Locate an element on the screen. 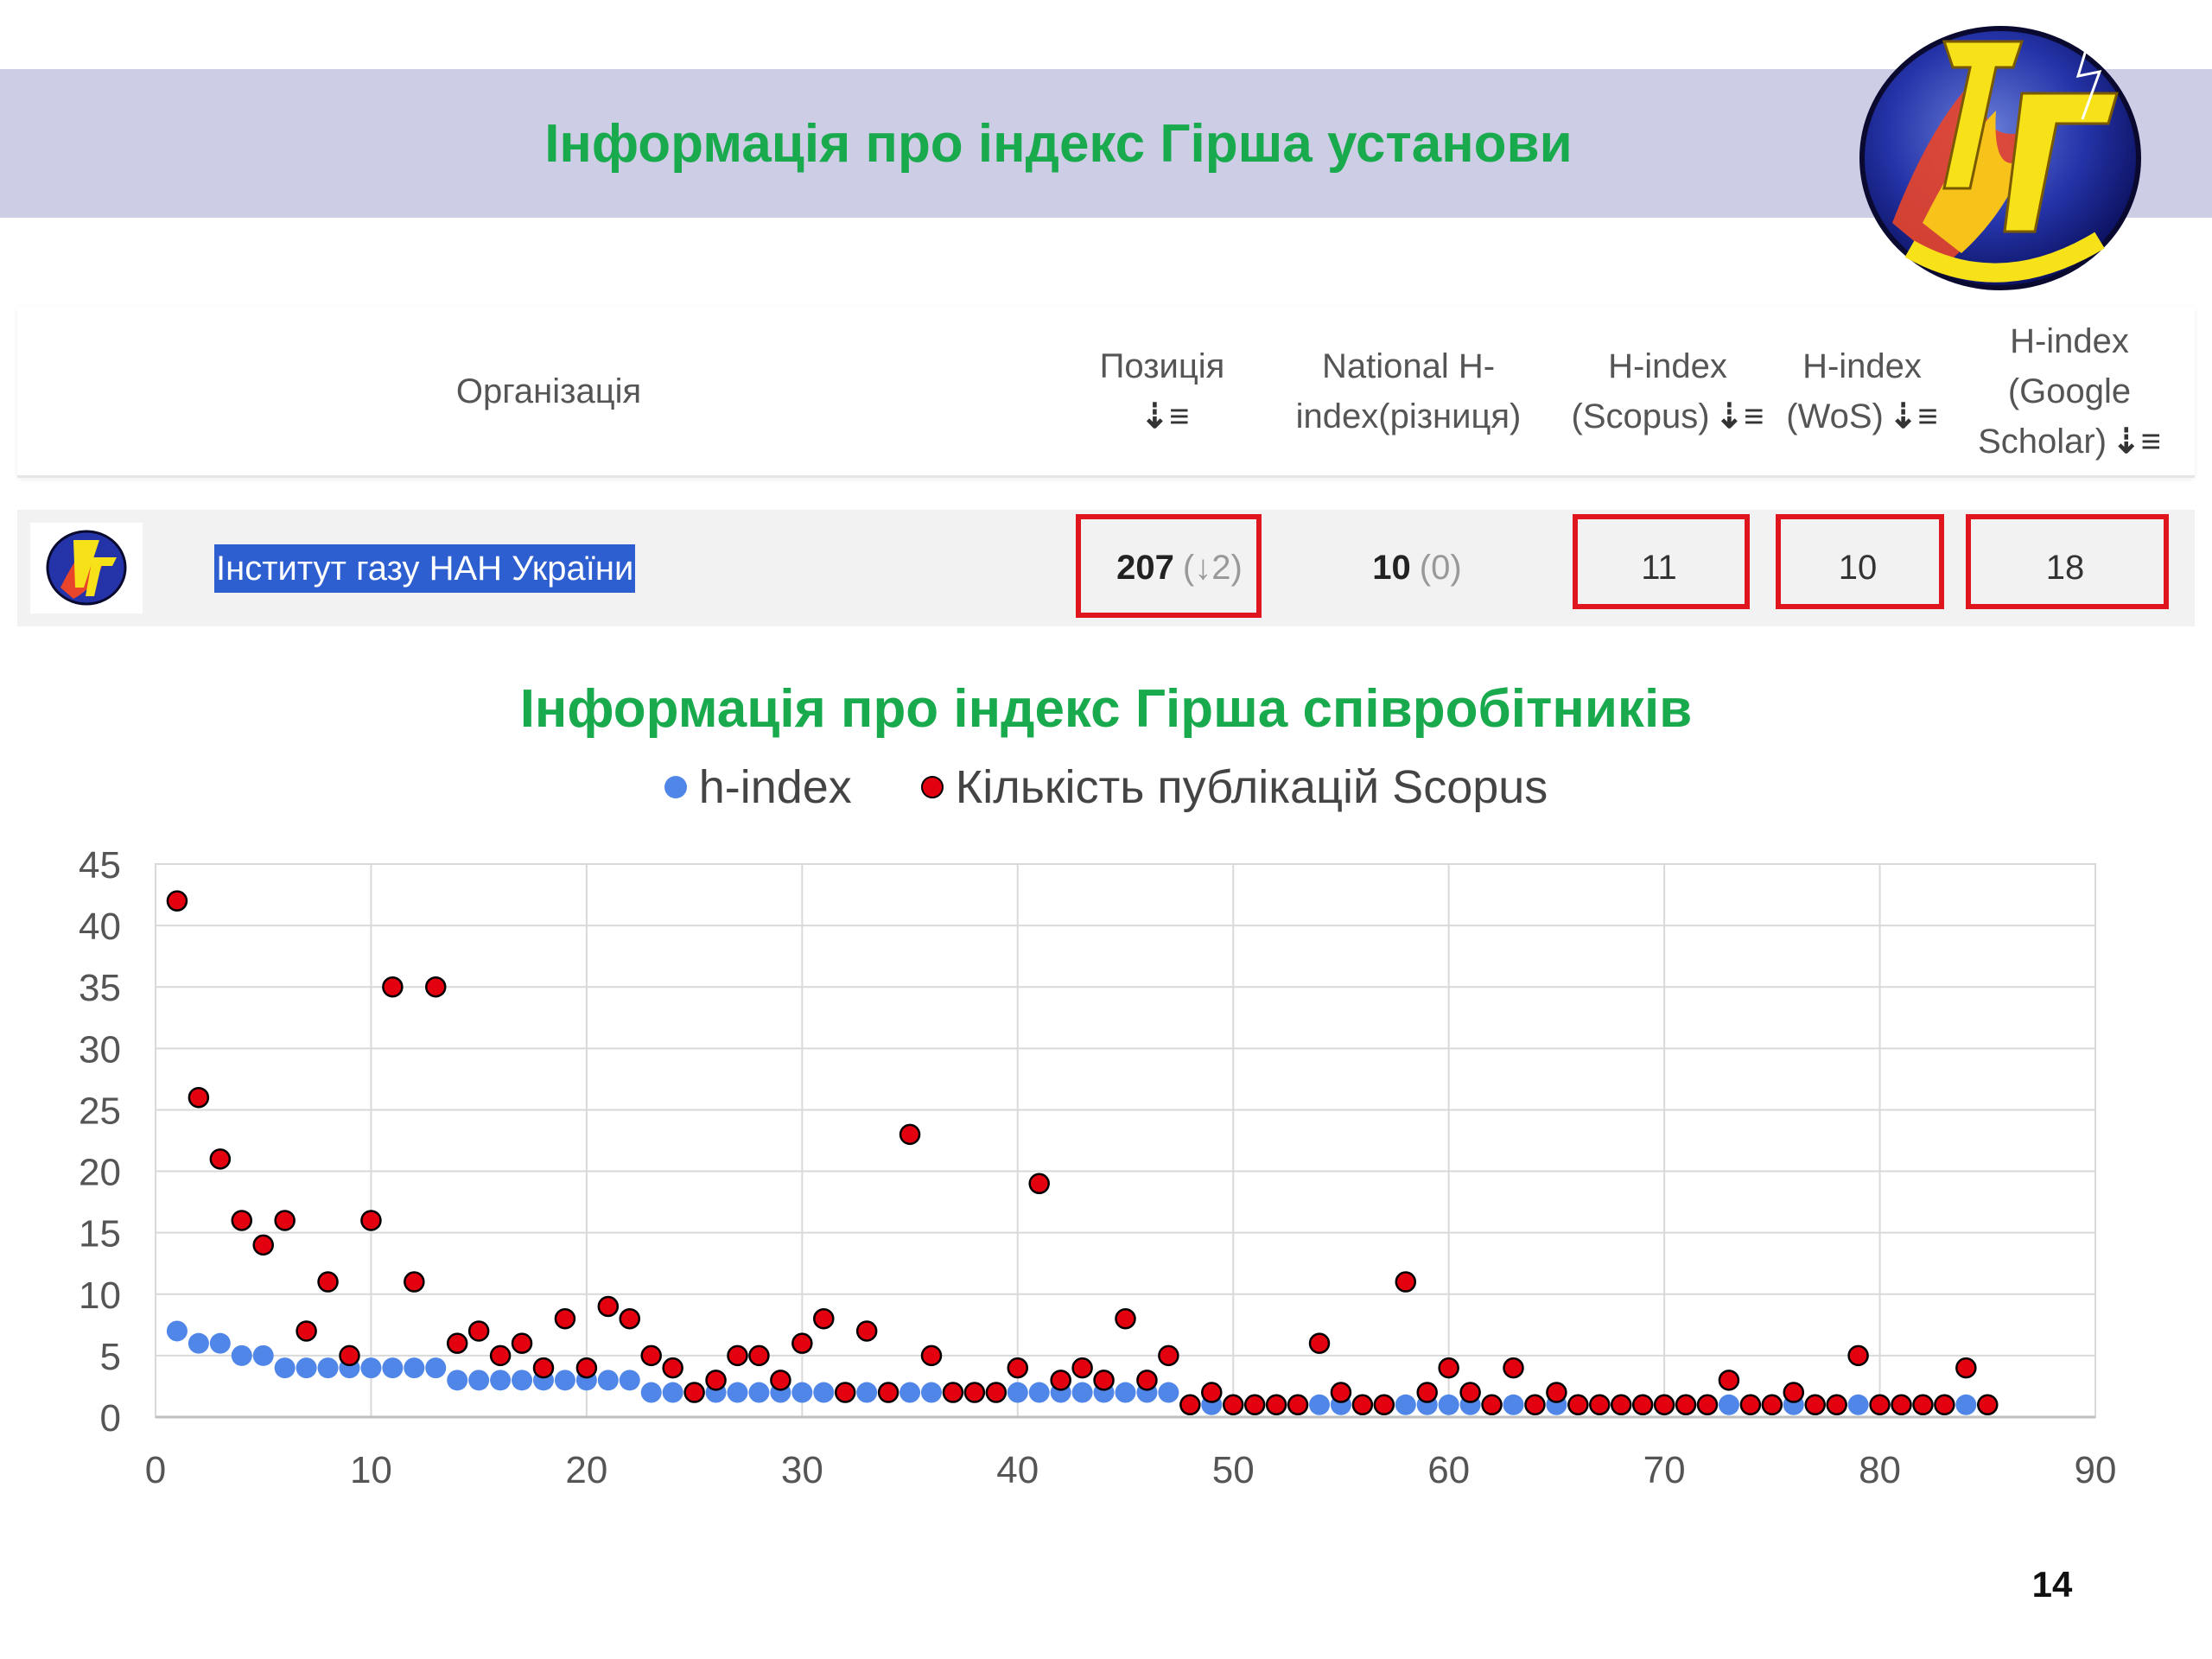 This screenshot has width=2212, height=1659. legend-marker-scopus is located at coordinates (932, 787).